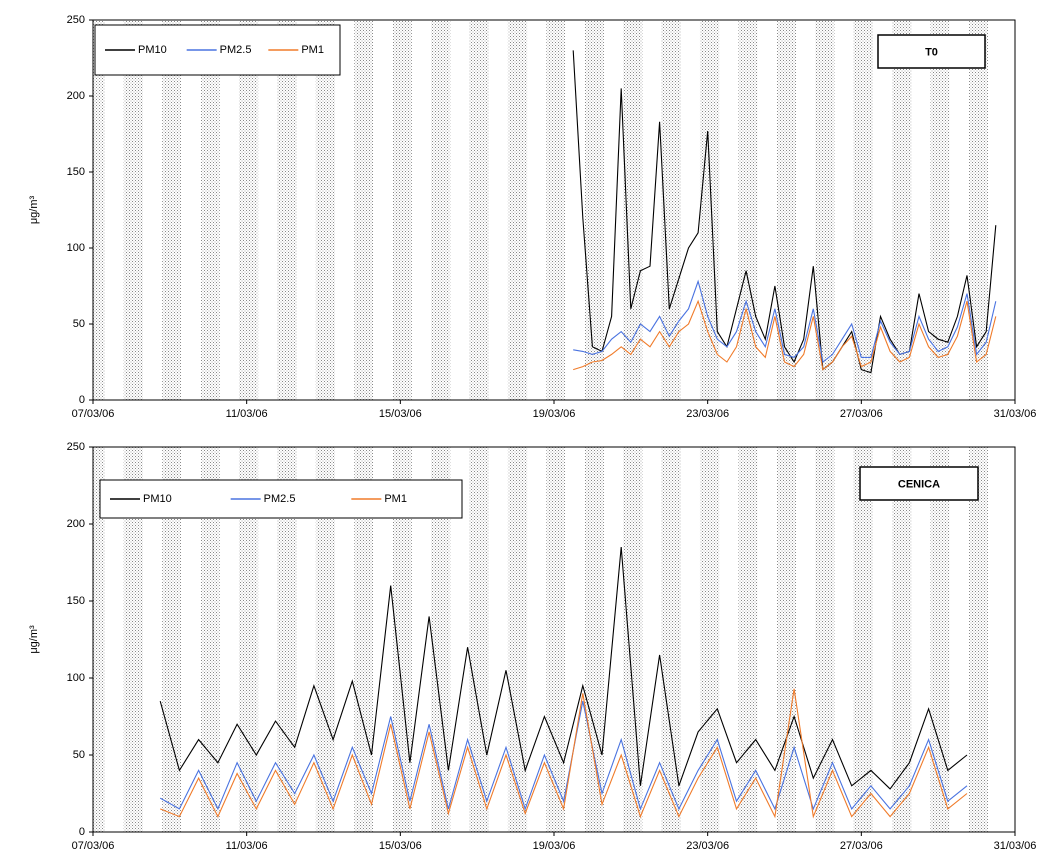  I want to click on chart-title: CENICA, so click(919, 484).